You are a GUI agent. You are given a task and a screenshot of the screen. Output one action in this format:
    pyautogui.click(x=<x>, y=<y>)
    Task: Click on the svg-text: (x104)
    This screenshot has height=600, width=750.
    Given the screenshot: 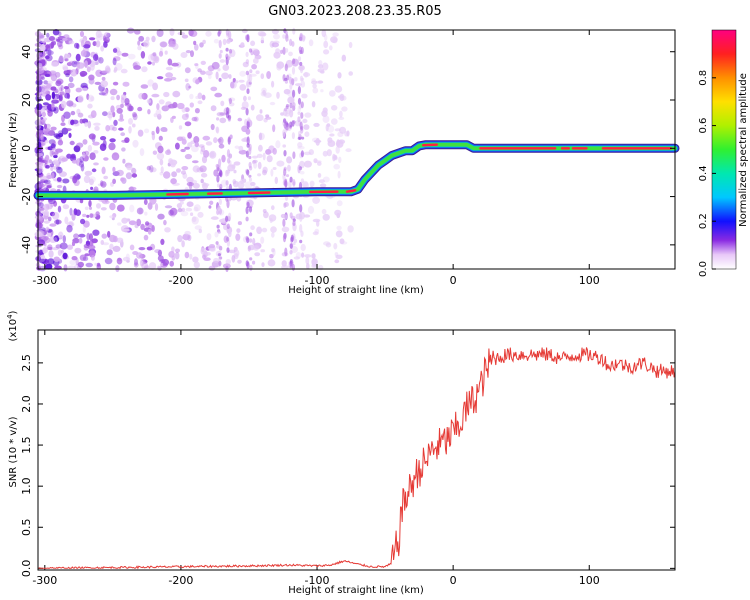 What is the action you would take?
    pyautogui.click(x=12, y=325)
    